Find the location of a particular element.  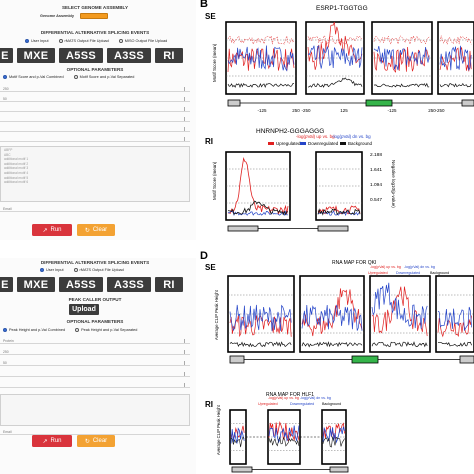

score-option: Peak Height and p-Val Separated is located at coordinates (106, 330).